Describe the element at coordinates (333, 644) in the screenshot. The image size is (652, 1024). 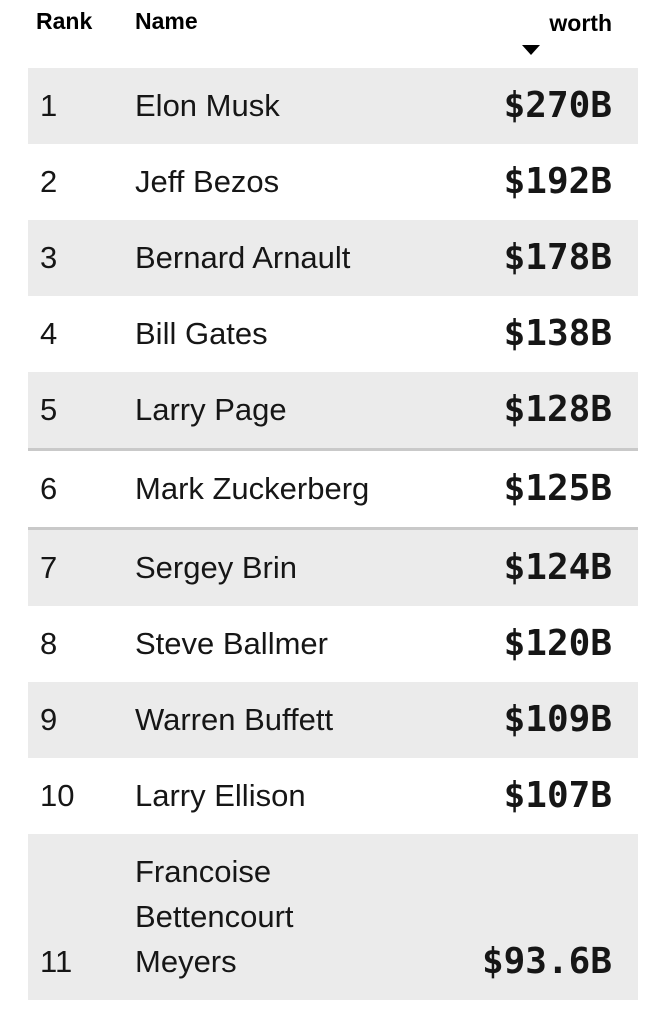
I see `table-row: 8 Steve Ballmer $120B` at that location.